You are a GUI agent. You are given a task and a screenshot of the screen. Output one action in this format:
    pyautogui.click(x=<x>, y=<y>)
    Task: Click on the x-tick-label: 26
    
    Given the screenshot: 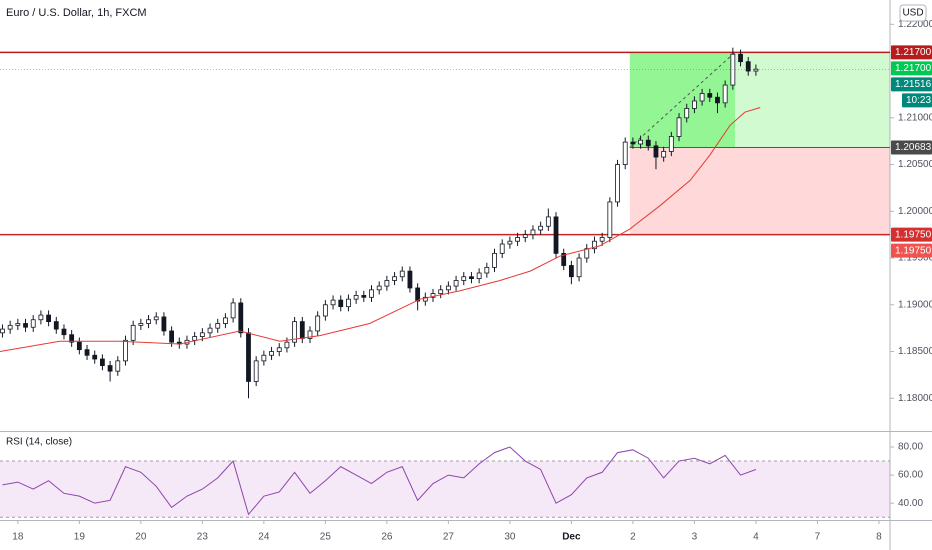 What is the action you would take?
    pyautogui.click(x=387, y=537)
    